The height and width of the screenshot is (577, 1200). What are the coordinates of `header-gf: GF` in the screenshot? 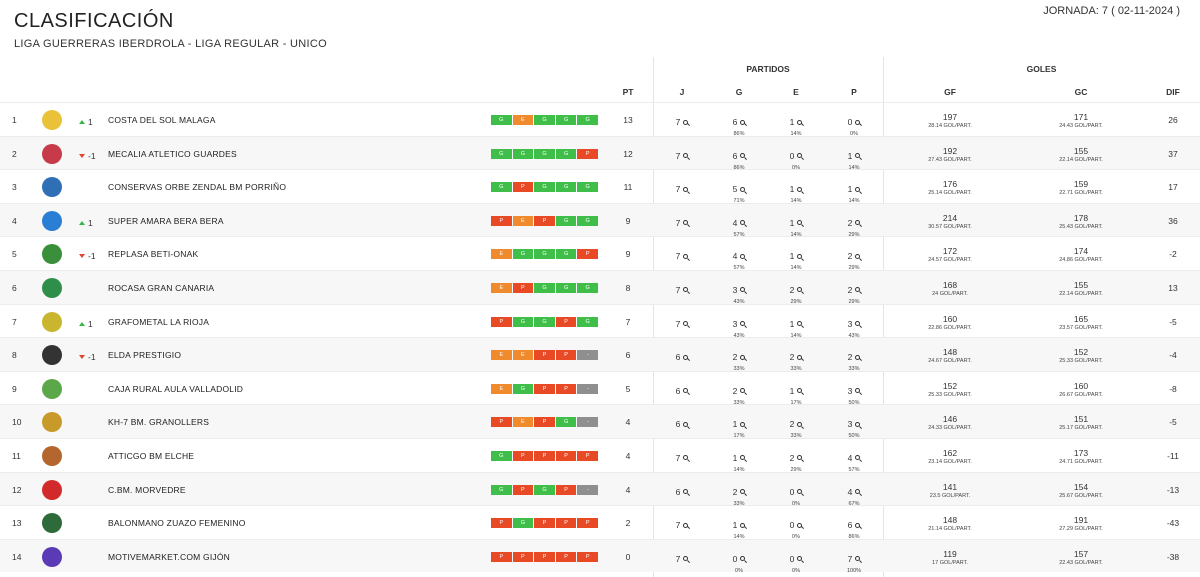 It's located at (950, 92).